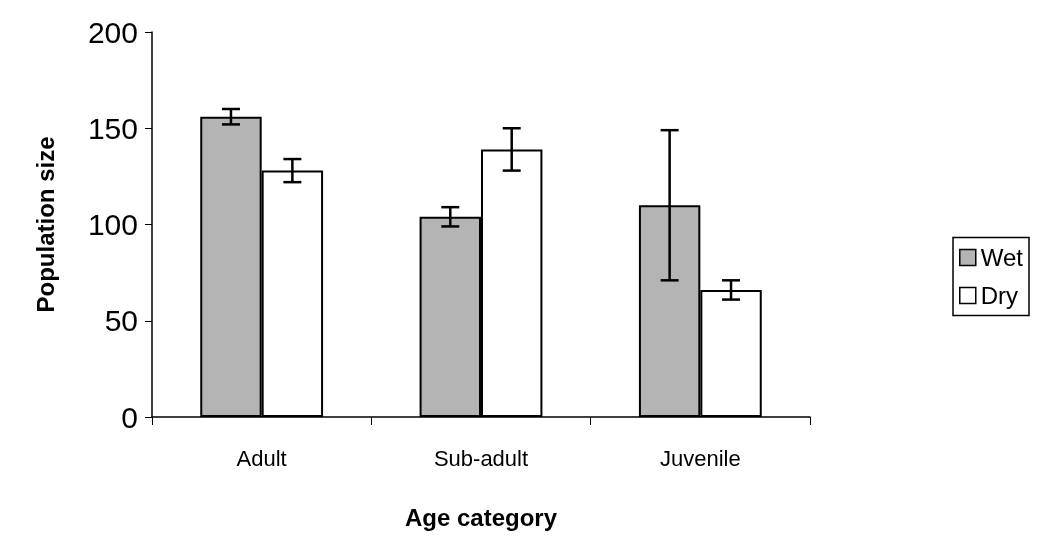  What do you see at coordinates (999, 295) in the screenshot?
I see `legend-label: Dry` at bounding box center [999, 295].